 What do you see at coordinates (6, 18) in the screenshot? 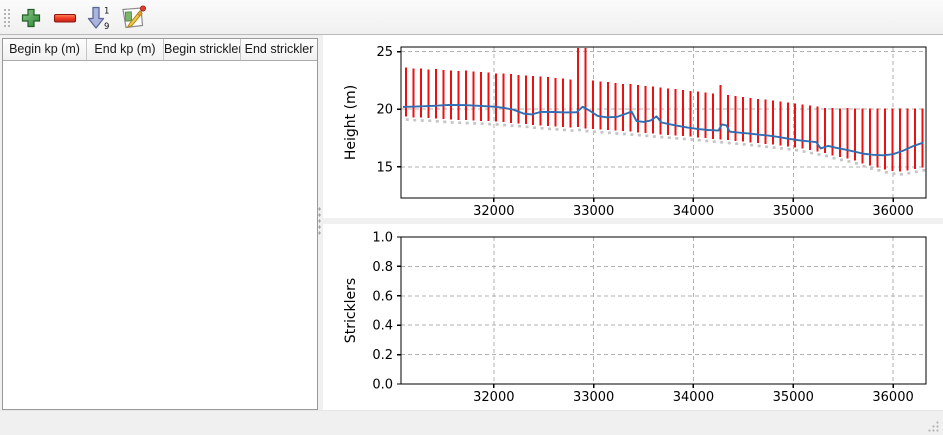
I see `toolbar-drag-handle` at bounding box center [6, 18].